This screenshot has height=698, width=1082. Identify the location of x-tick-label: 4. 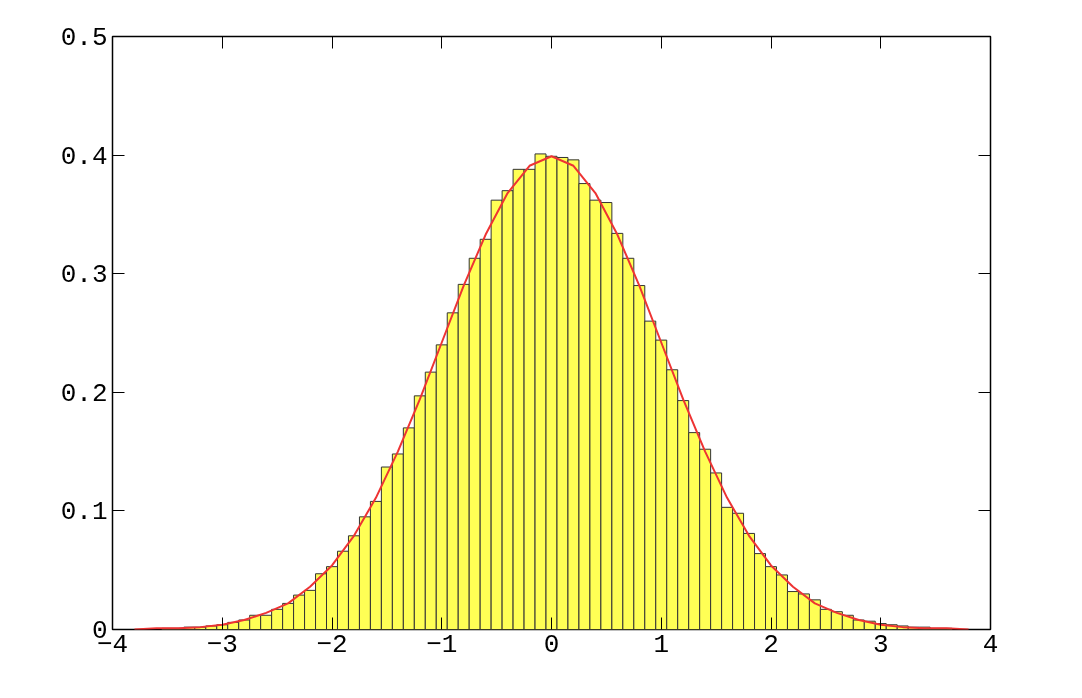
(990, 644).